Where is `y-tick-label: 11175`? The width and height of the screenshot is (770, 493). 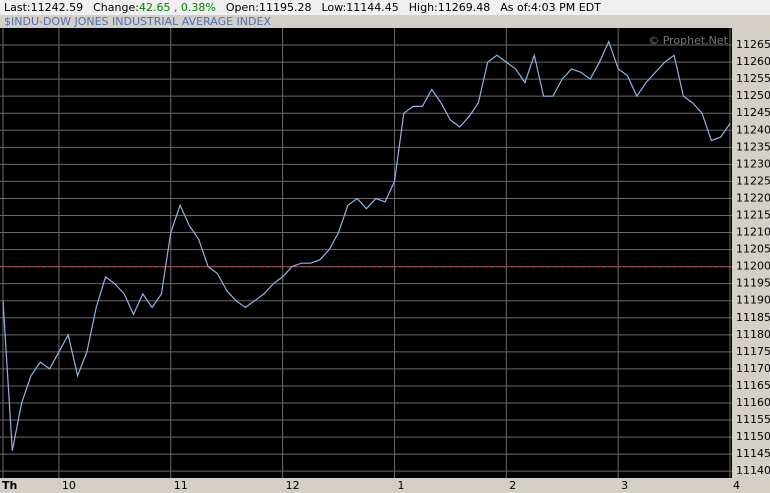 y-tick-label: 11175 is located at coordinates (753, 351).